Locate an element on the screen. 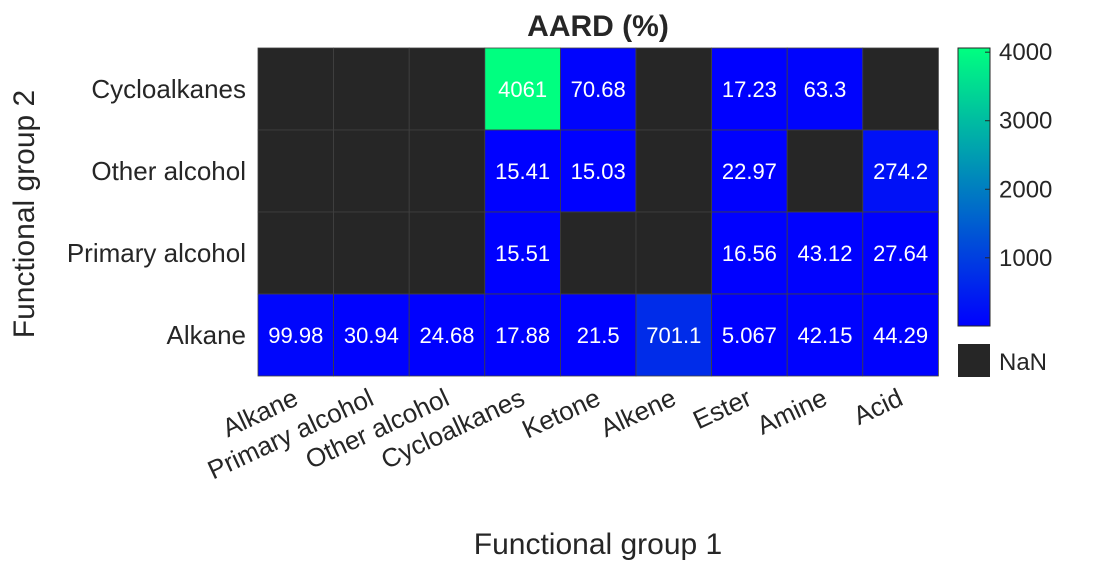  x-tick-label: Acid is located at coordinates (878, 406).